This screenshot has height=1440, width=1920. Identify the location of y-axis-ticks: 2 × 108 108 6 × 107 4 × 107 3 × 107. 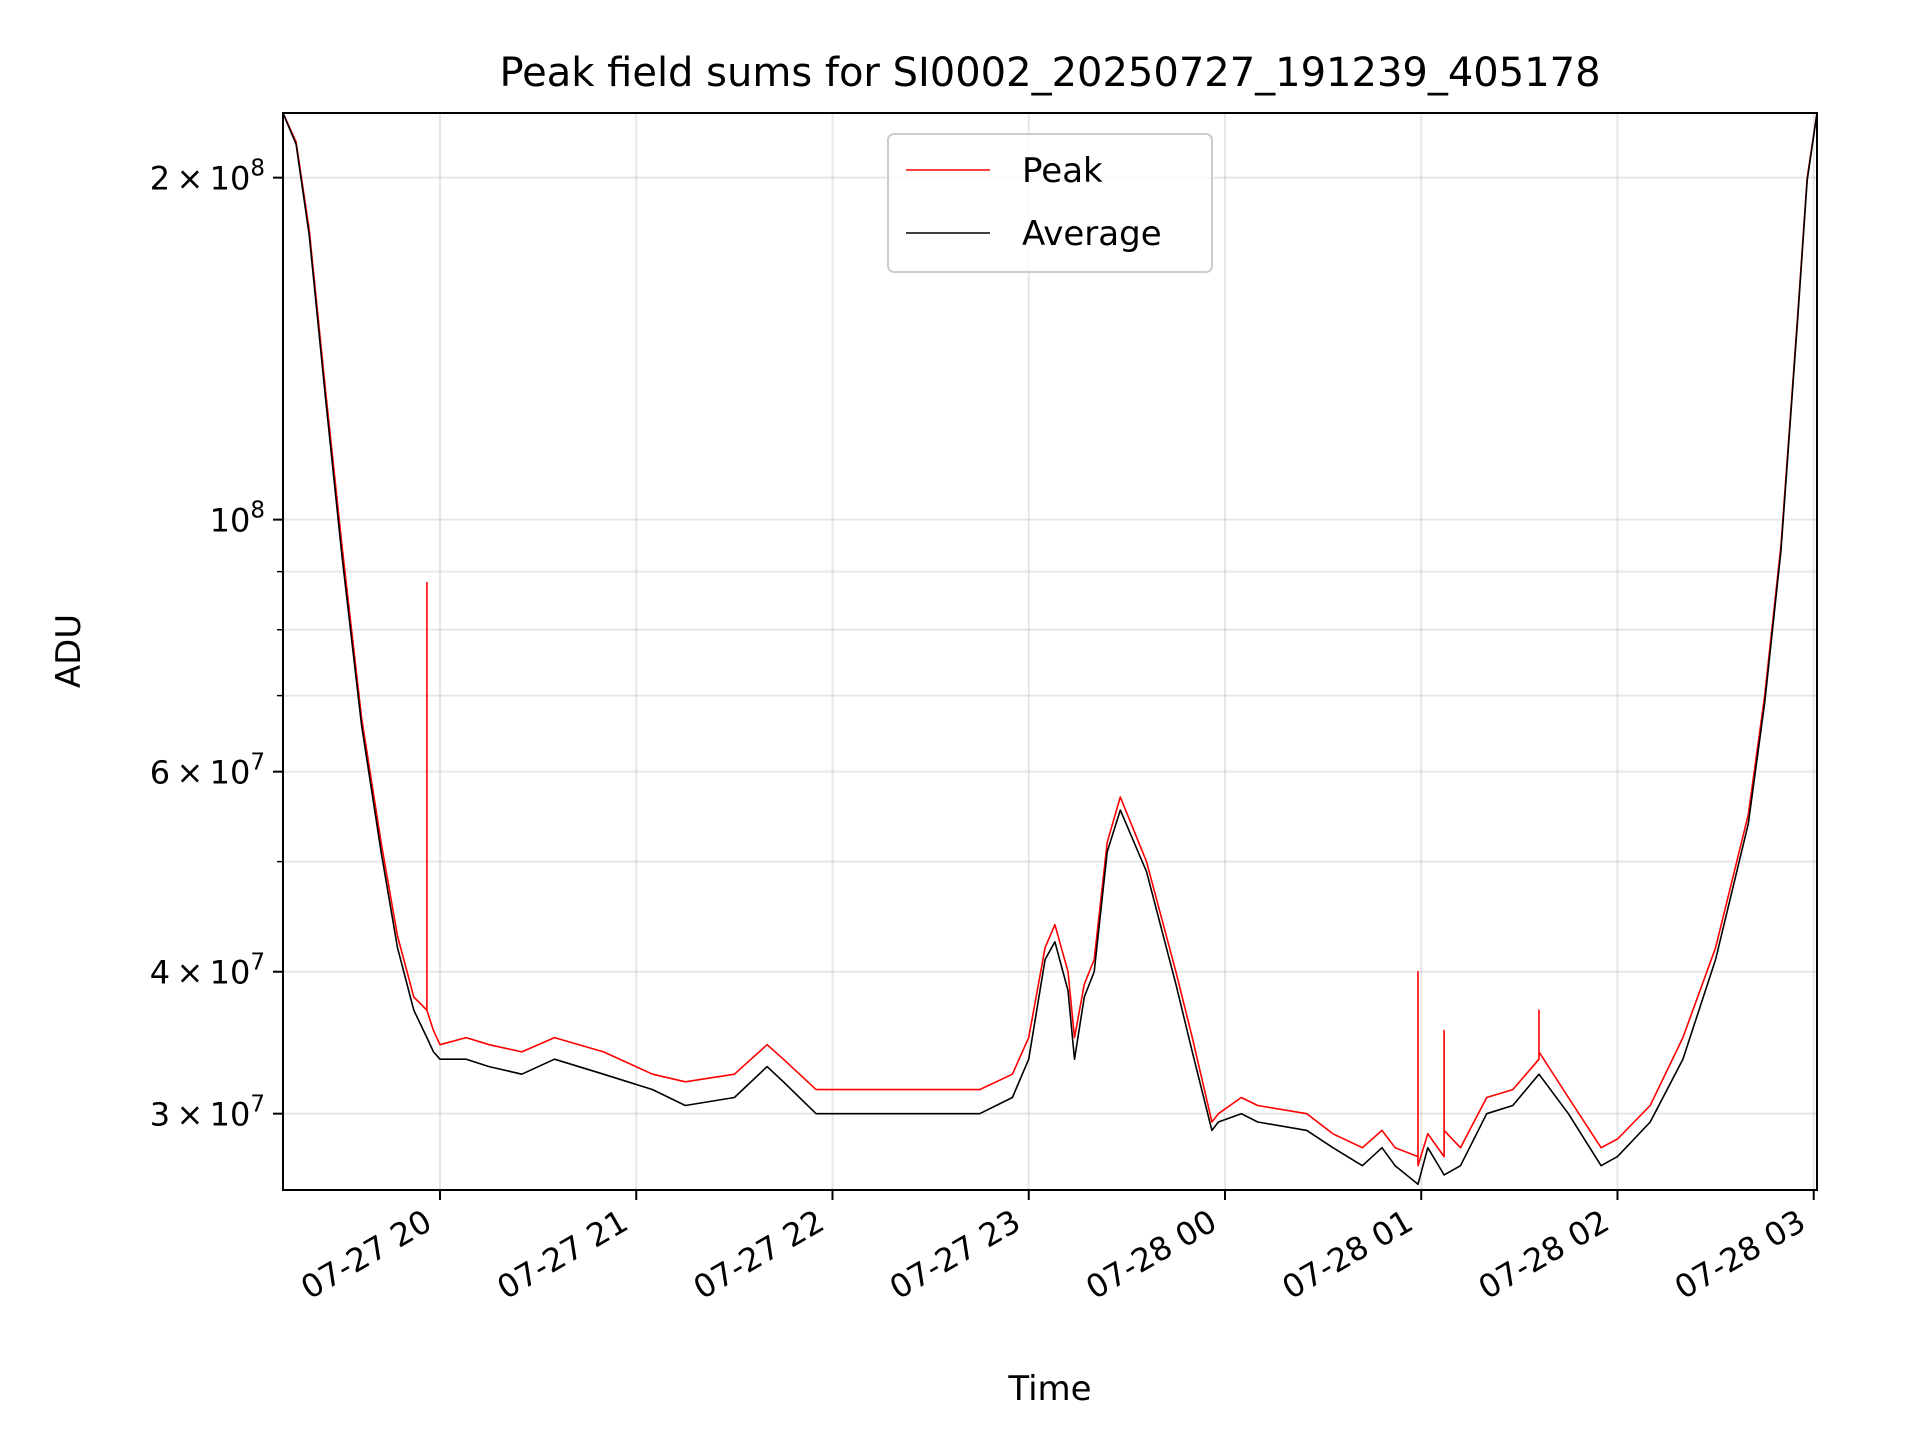
(216, 645).